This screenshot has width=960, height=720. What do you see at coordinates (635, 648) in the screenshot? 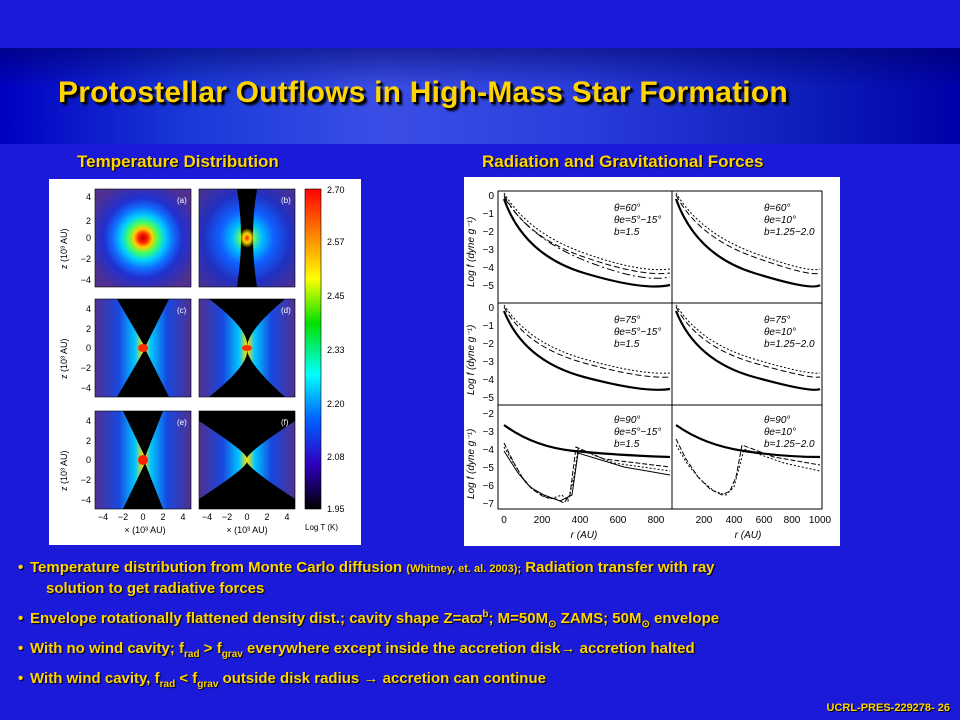
I see `bullet-text: accretion halted` at bounding box center [635, 648].